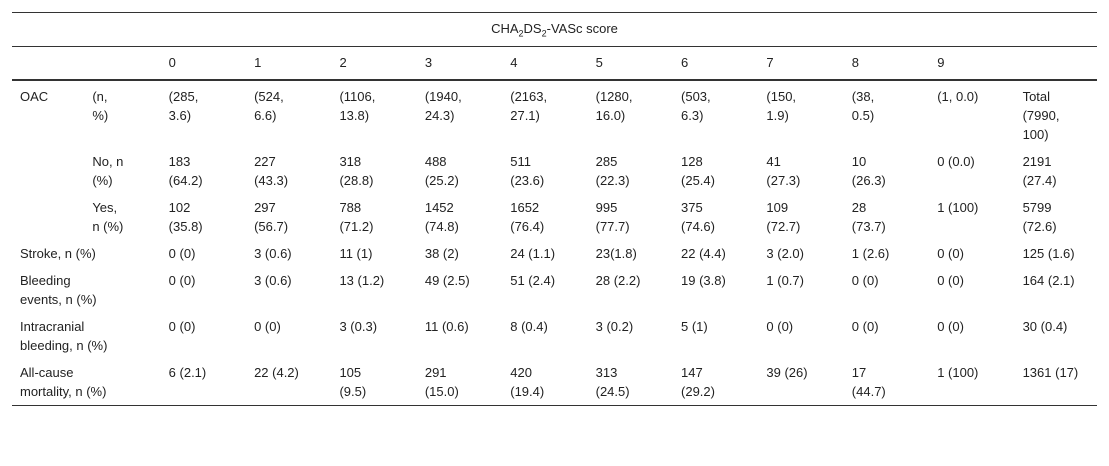 Image resolution: width=1109 pixels, height=466 pixels. What do you see at coordinates (972, 63) in the screenshot?
I see `column-header: 9` at bounding box center [972, 63].